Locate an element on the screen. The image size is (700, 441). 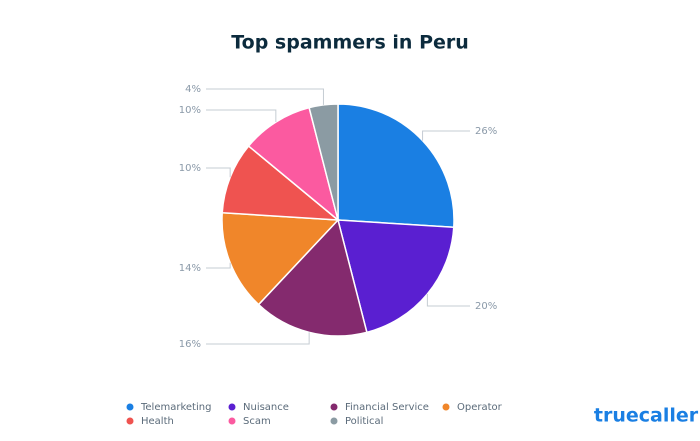
logo: truecaller is located at coordinates (646, 416).